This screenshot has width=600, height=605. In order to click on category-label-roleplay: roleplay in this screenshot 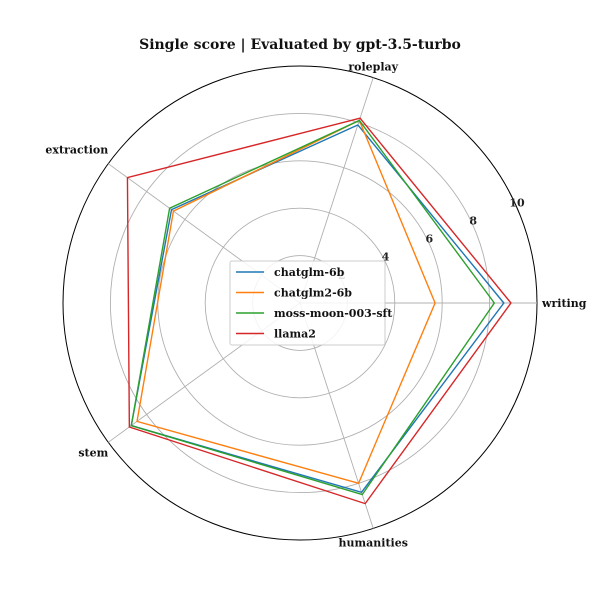, I will do `click(373, 67)`.